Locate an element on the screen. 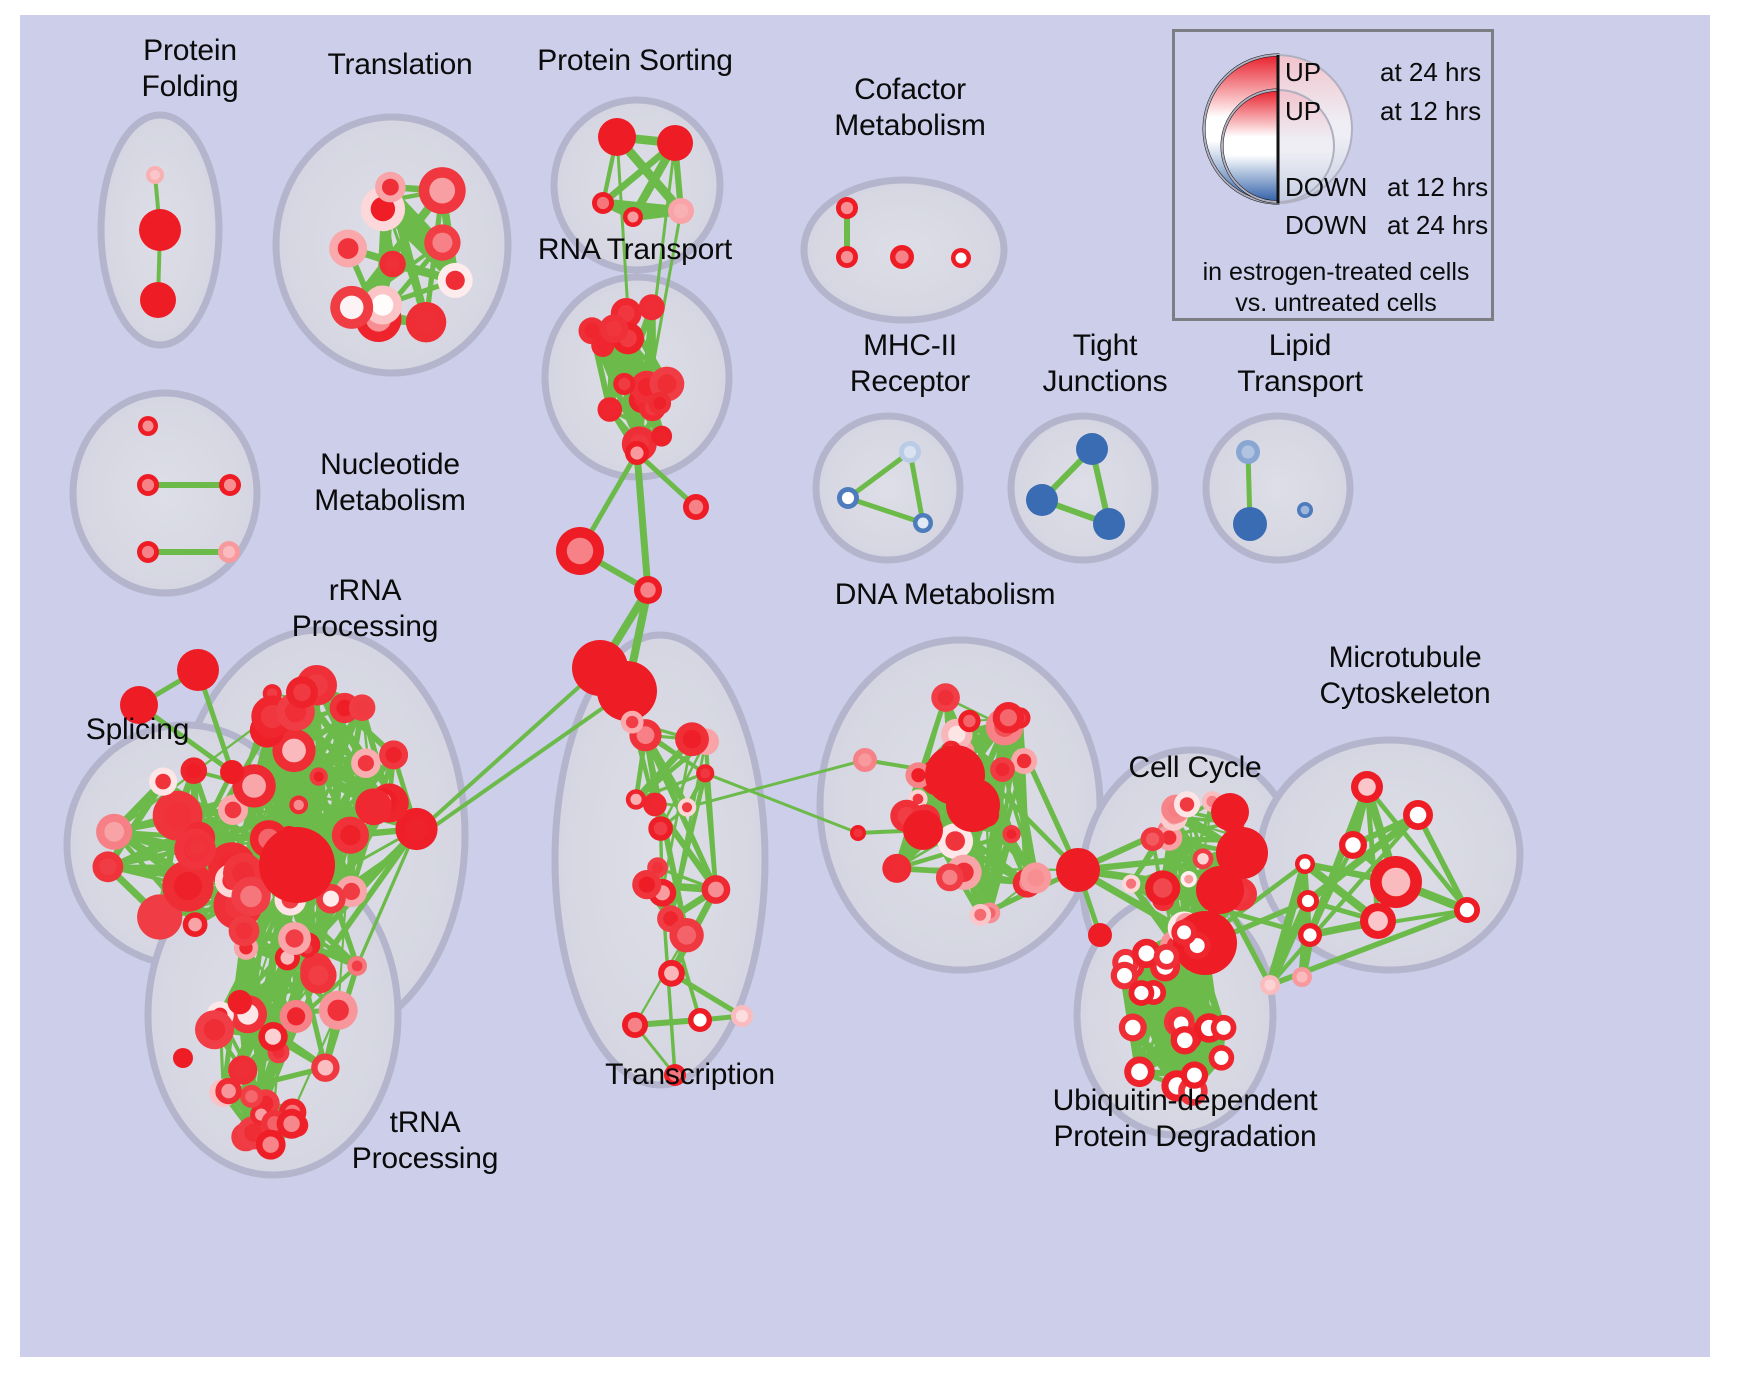  legend-footnote-line1: in estrogen-treated cells is located at coordinates (1336, 272).